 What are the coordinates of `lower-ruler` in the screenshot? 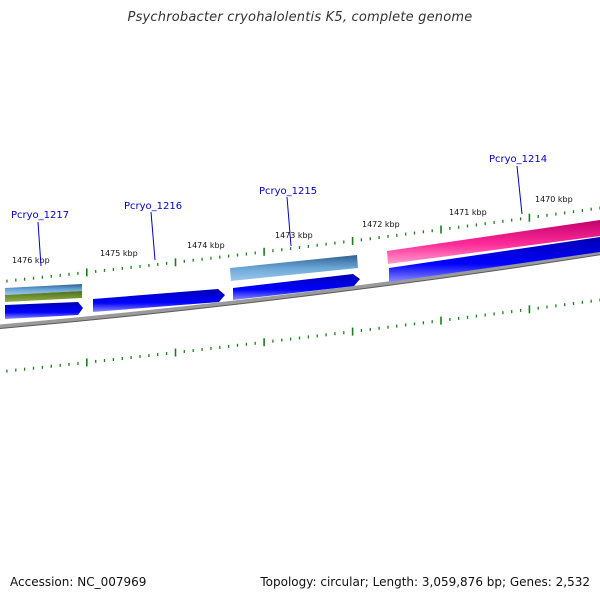 It's located at (303, 335).